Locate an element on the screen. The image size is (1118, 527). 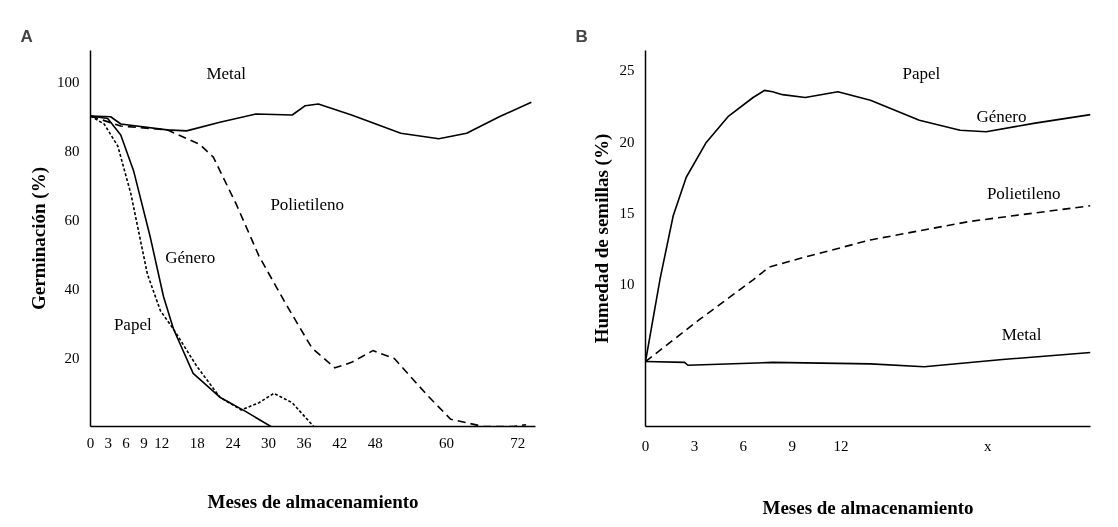
series-label: Papel is located at coordinates (132, 325).